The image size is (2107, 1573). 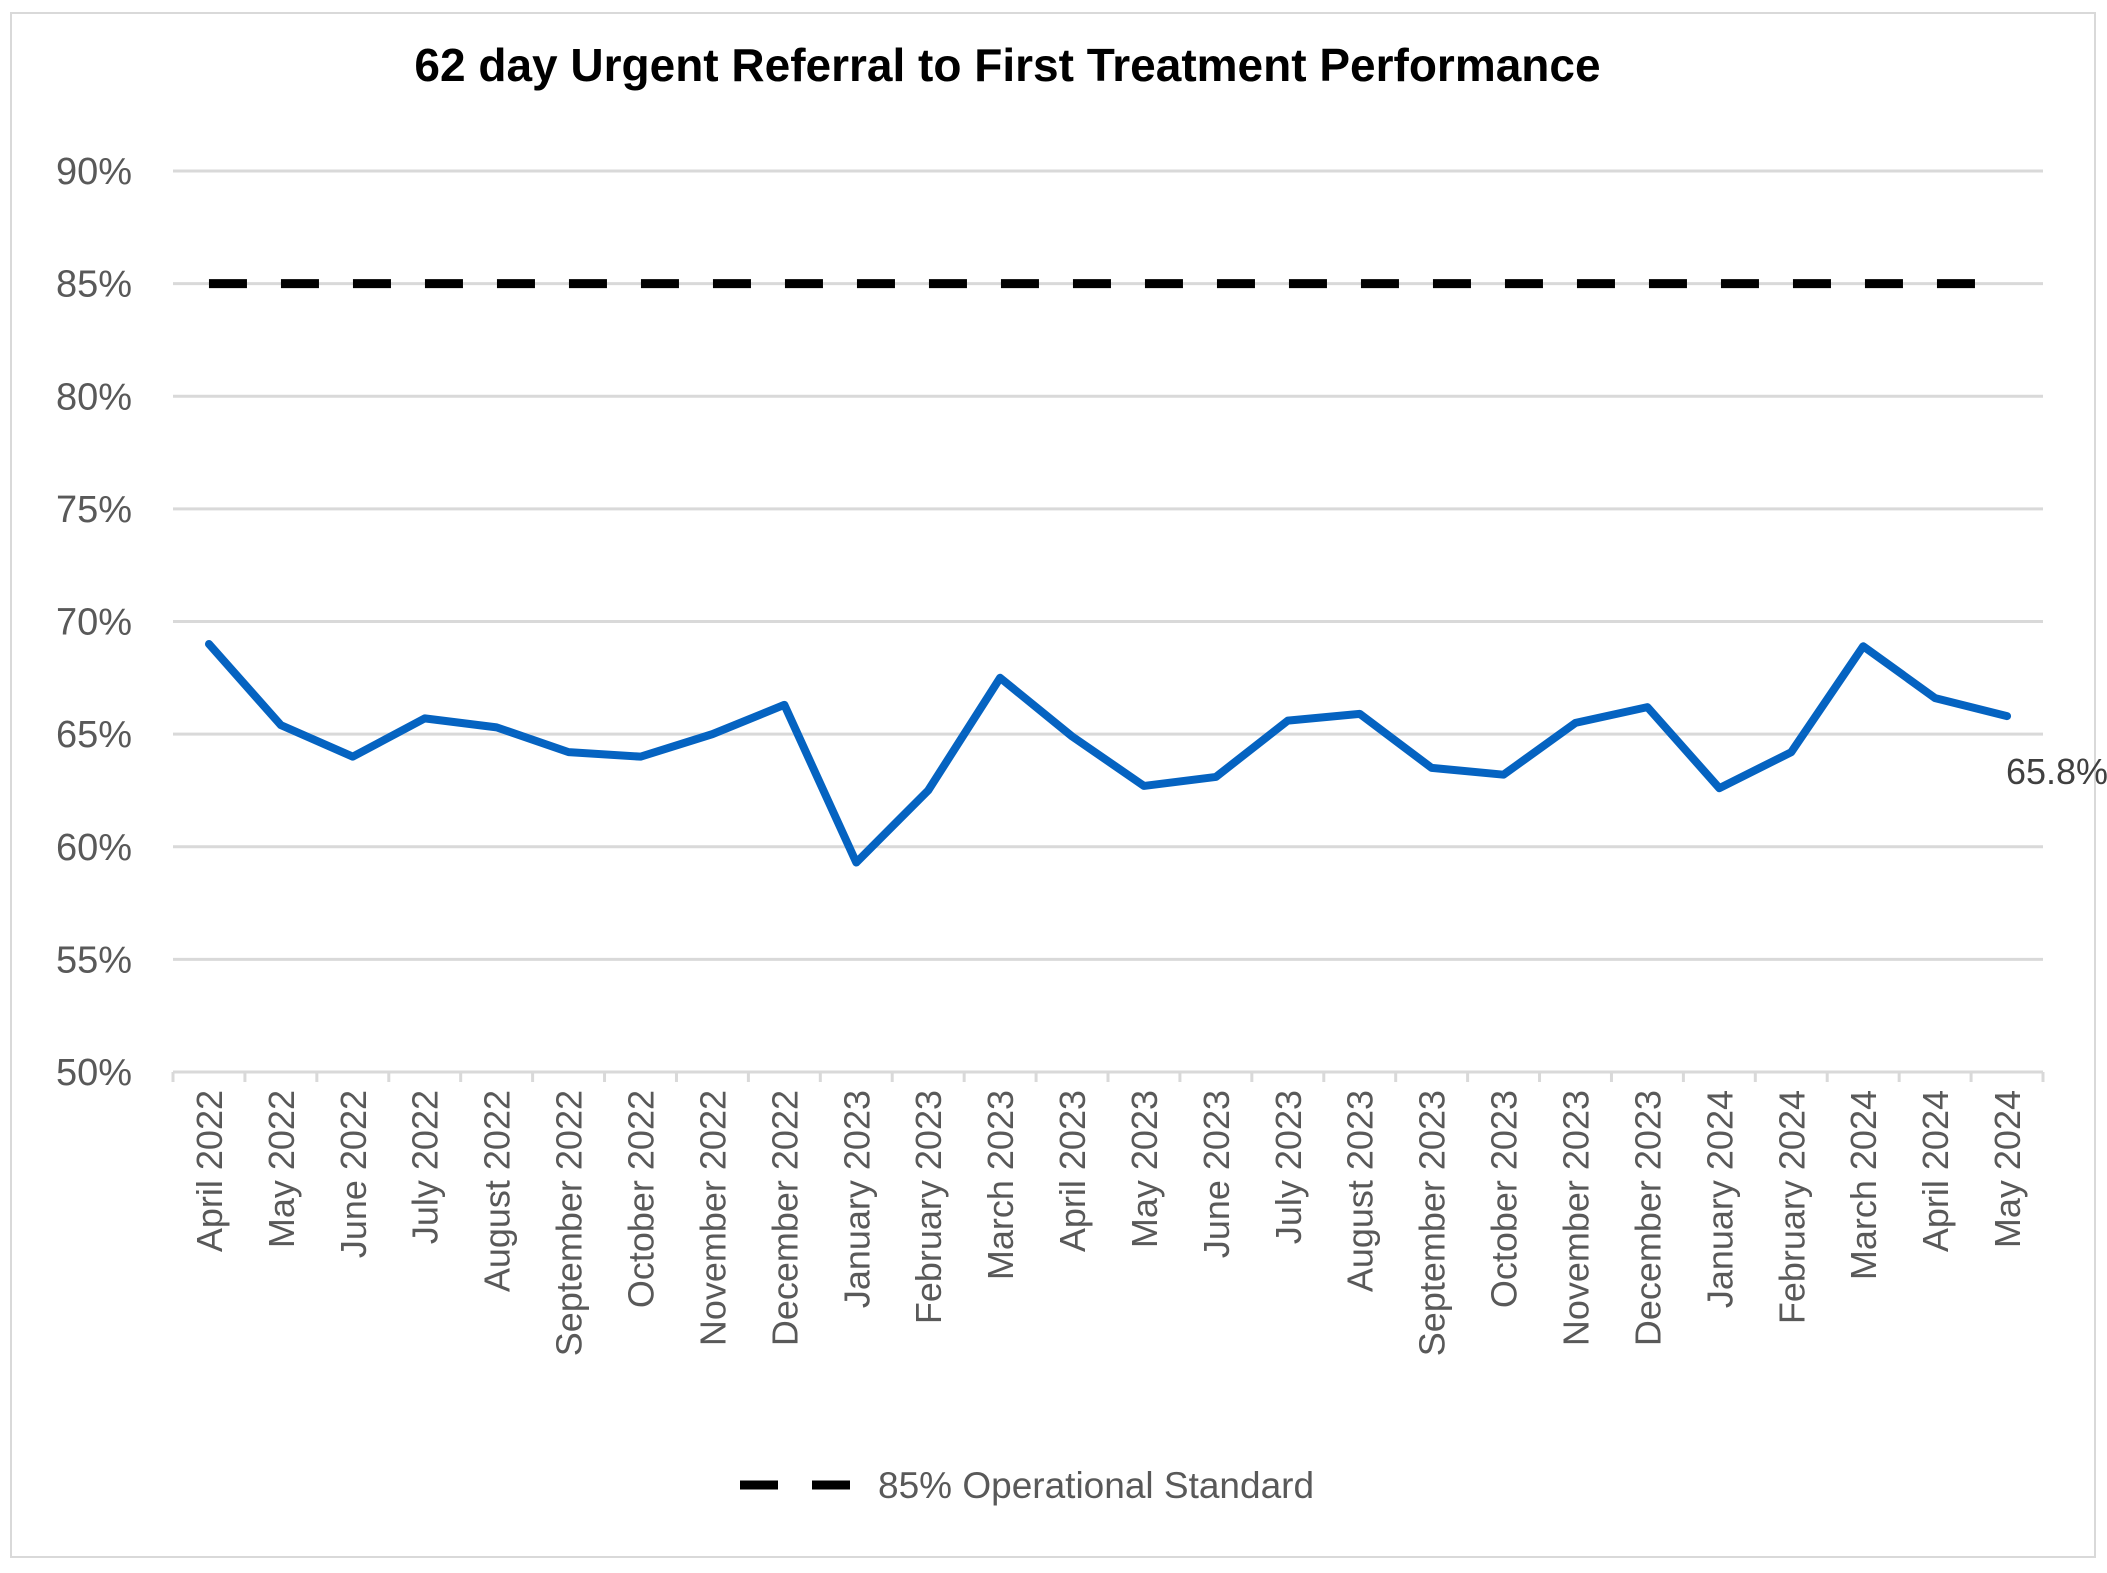 What do you see at coordinates (1000, 1185) in the screenshot?
I see `x-tick-label: March 2023` at bounding box center [1000, 1185].